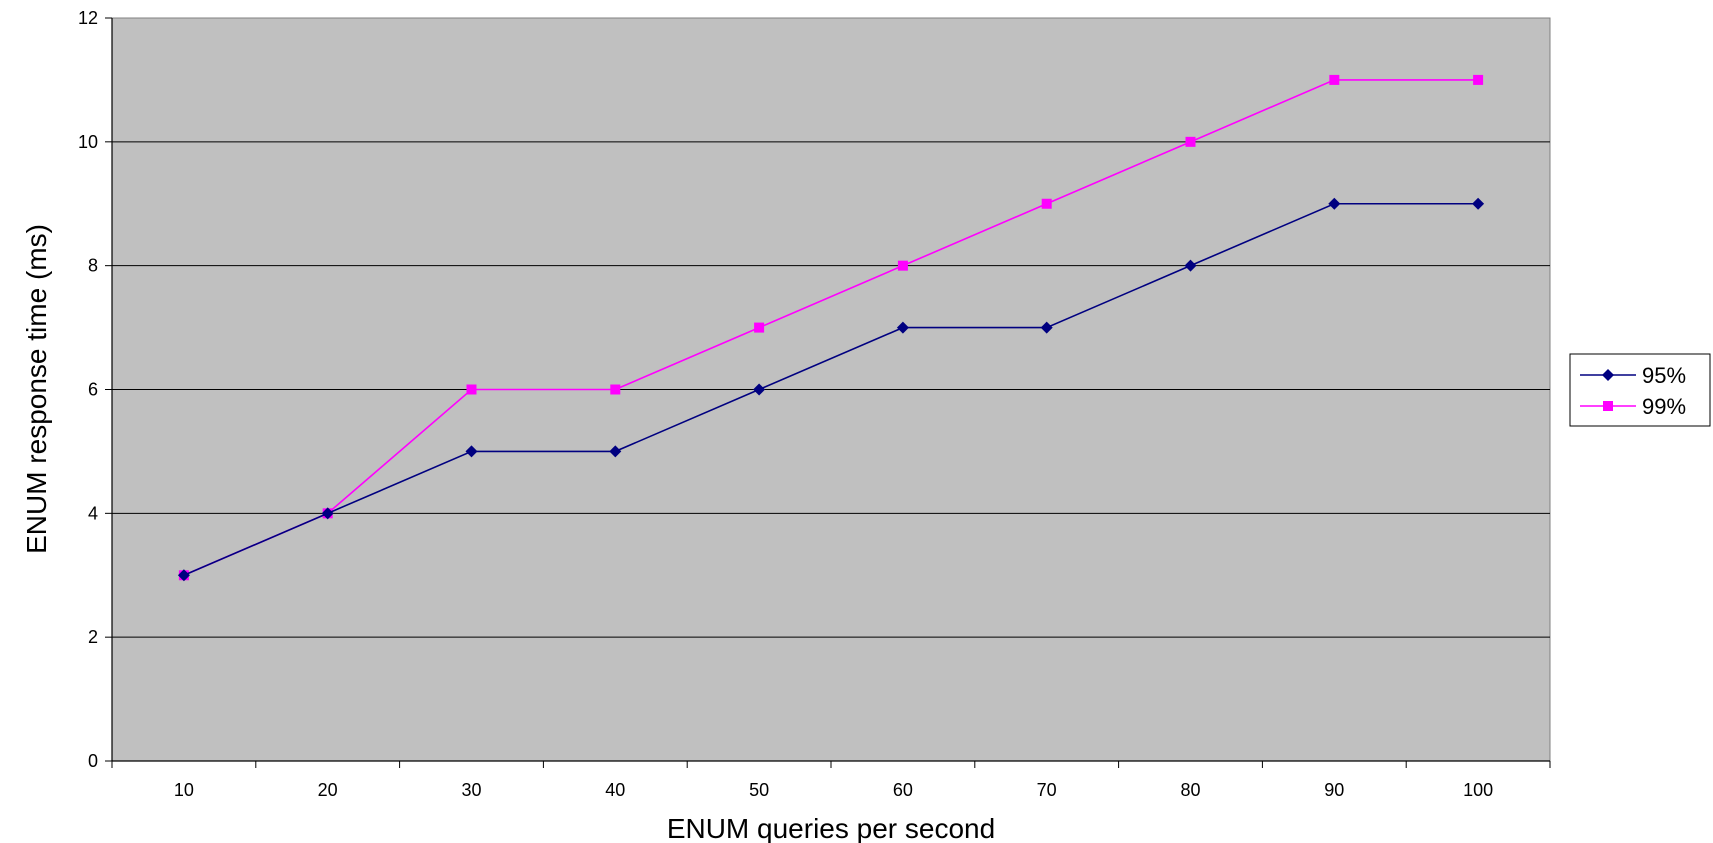  I want to click on y-tick-label: 2, so click(93, 637).